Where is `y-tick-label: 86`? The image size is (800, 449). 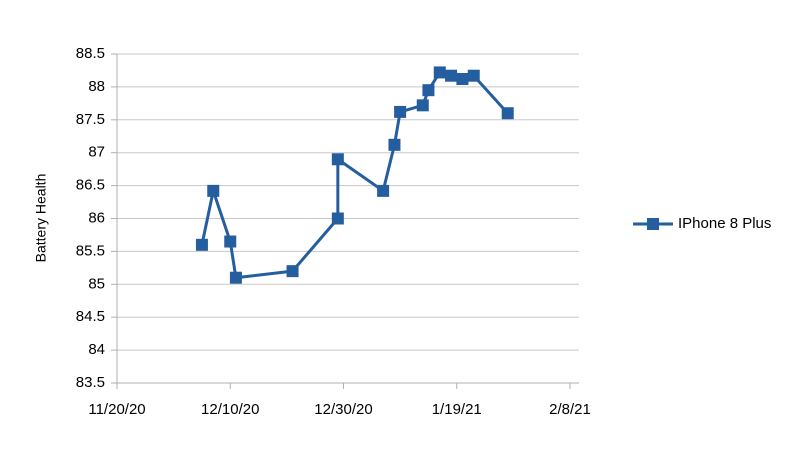
y-tick-label: 86 is located at coordinates (96, 217).